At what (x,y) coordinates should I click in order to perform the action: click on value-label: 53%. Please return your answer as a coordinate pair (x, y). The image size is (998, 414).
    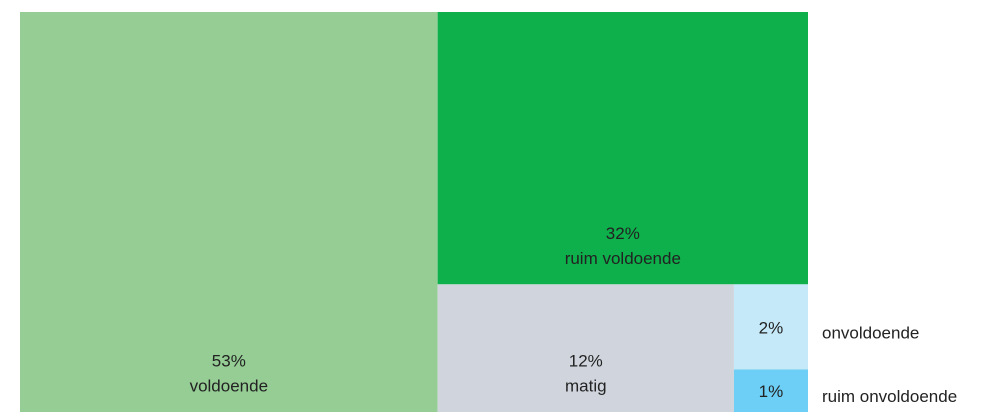
    Looking at the image, I should click on (229, 360).